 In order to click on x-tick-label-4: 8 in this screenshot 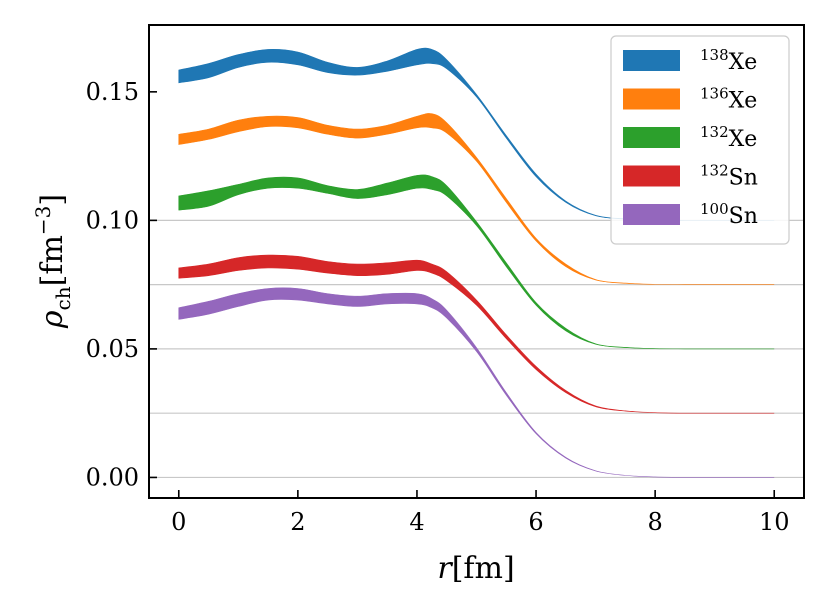, I will do `click(654, 522)`.